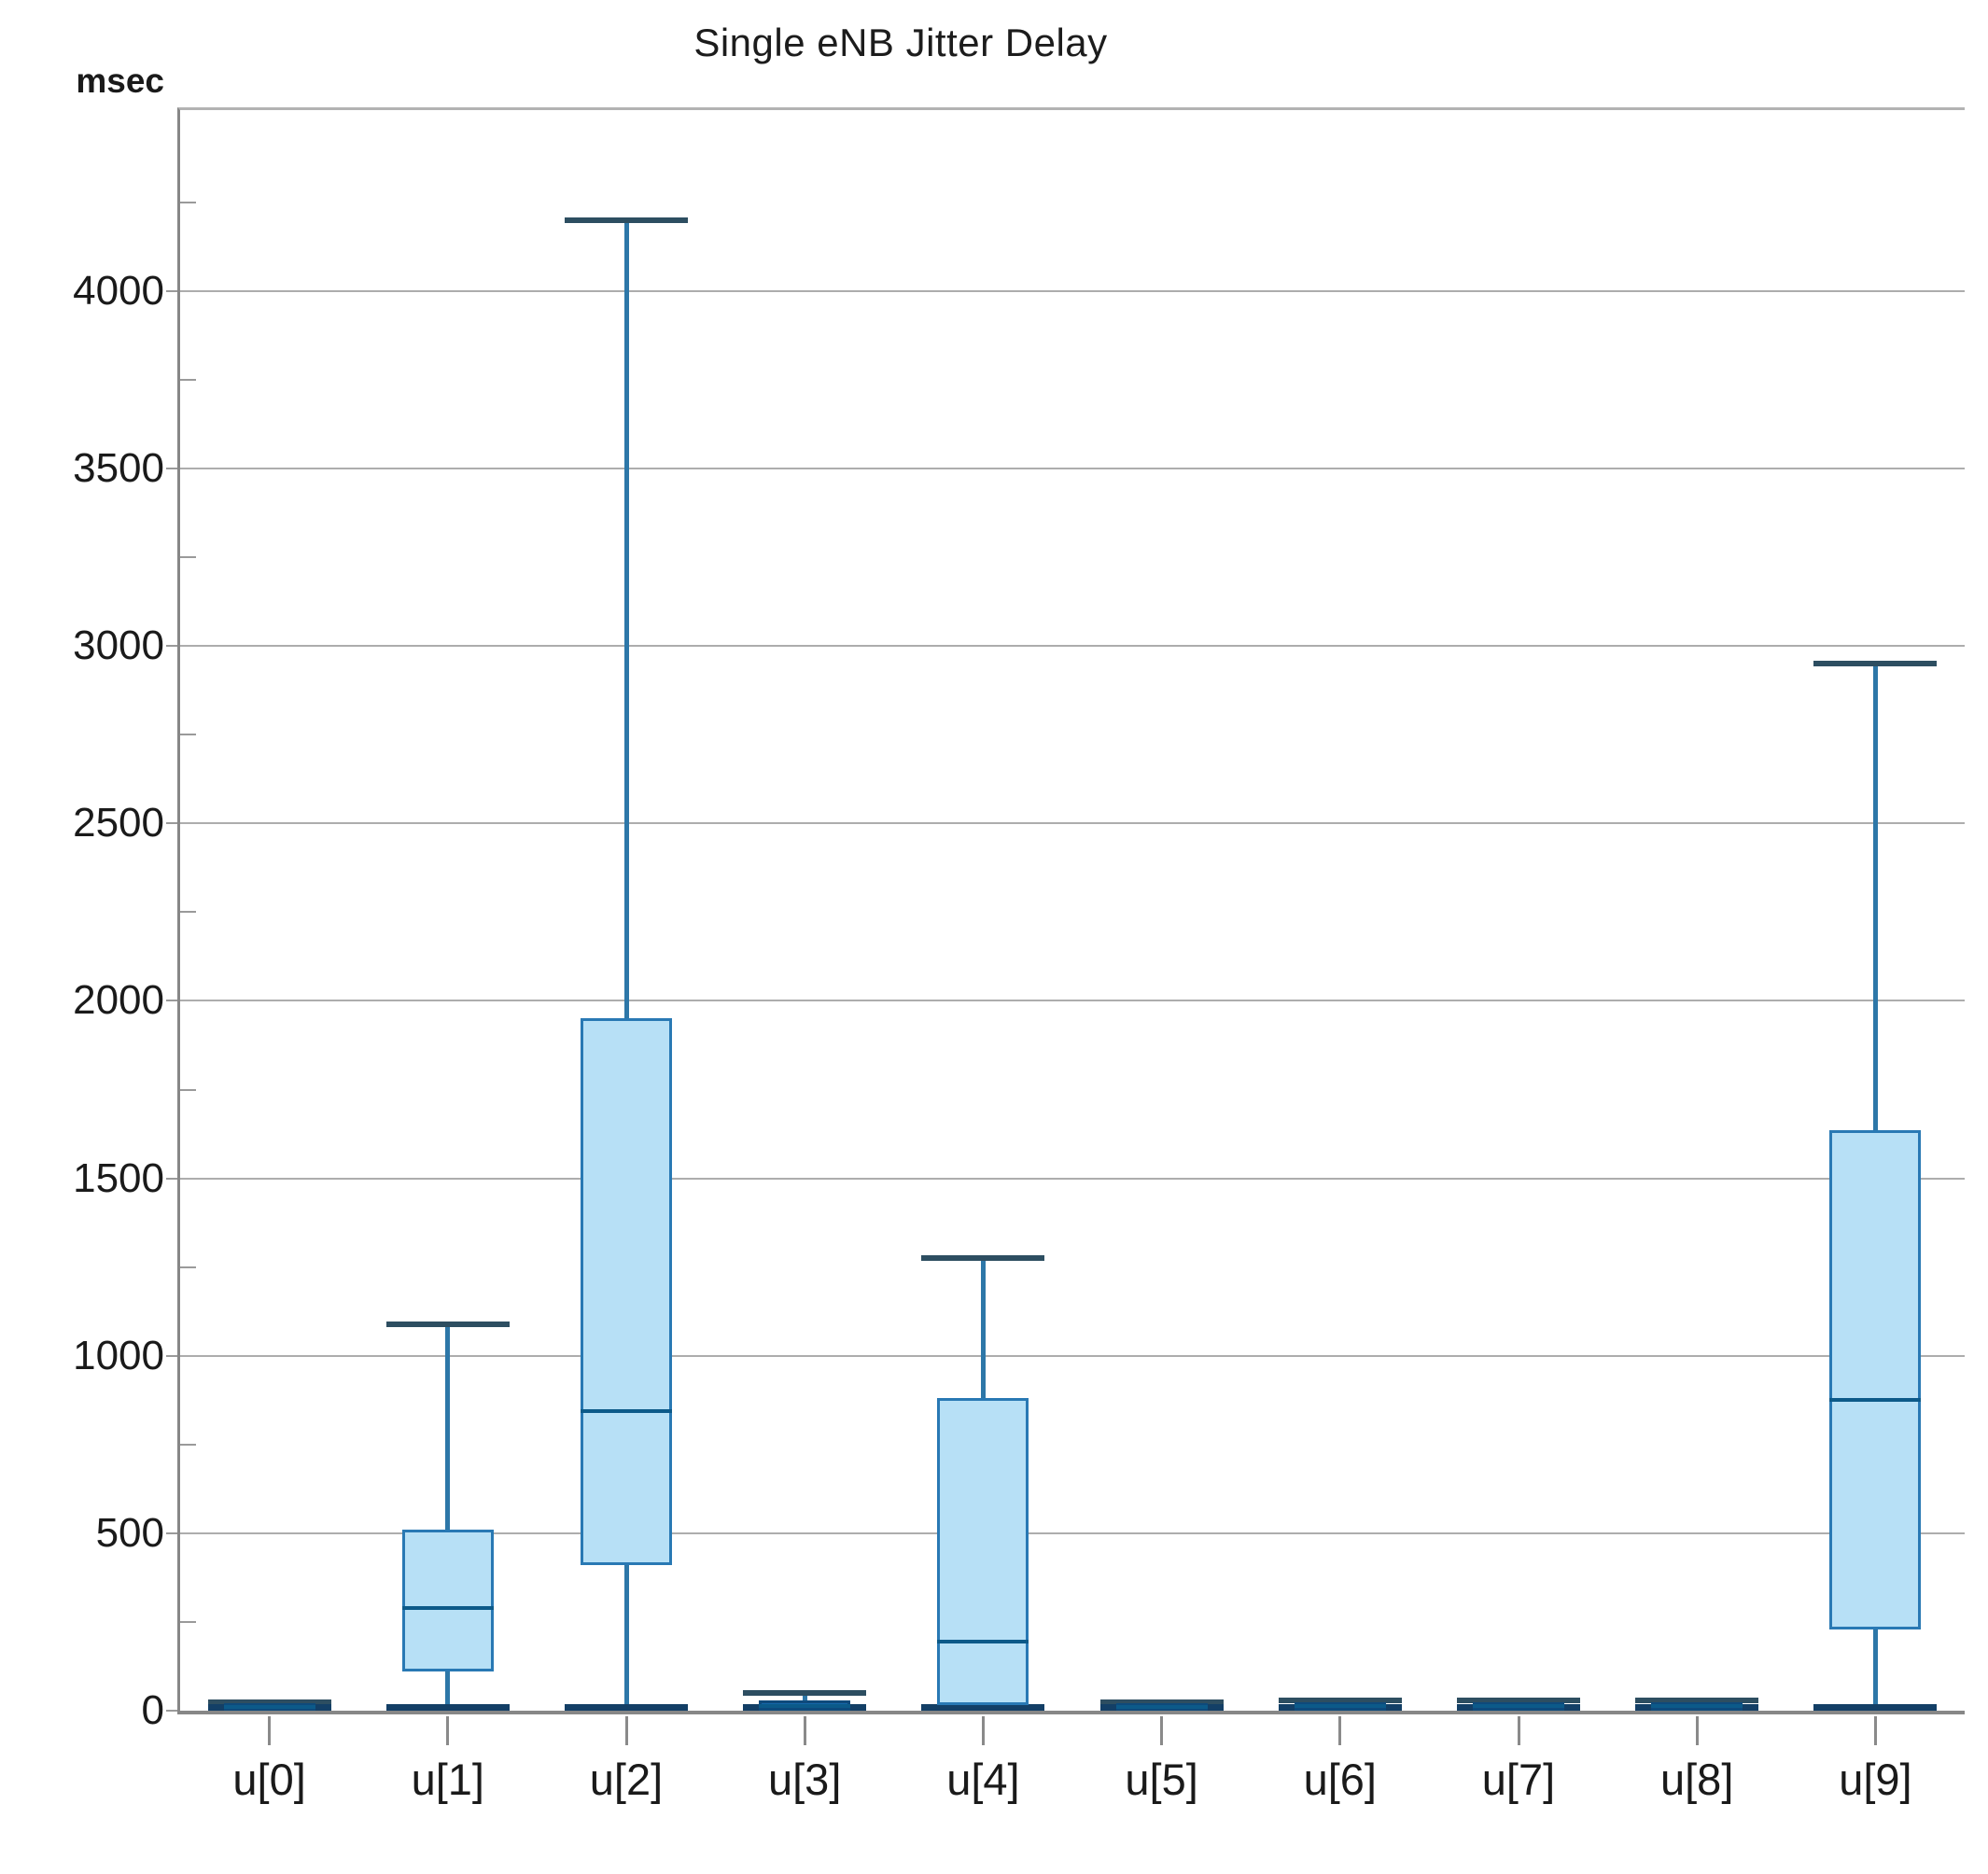  What do you see at coordinates (447, 1779) in the screenshot?
I see `x-tick-label-1: u[1]` at bounding box center [447, 1779].